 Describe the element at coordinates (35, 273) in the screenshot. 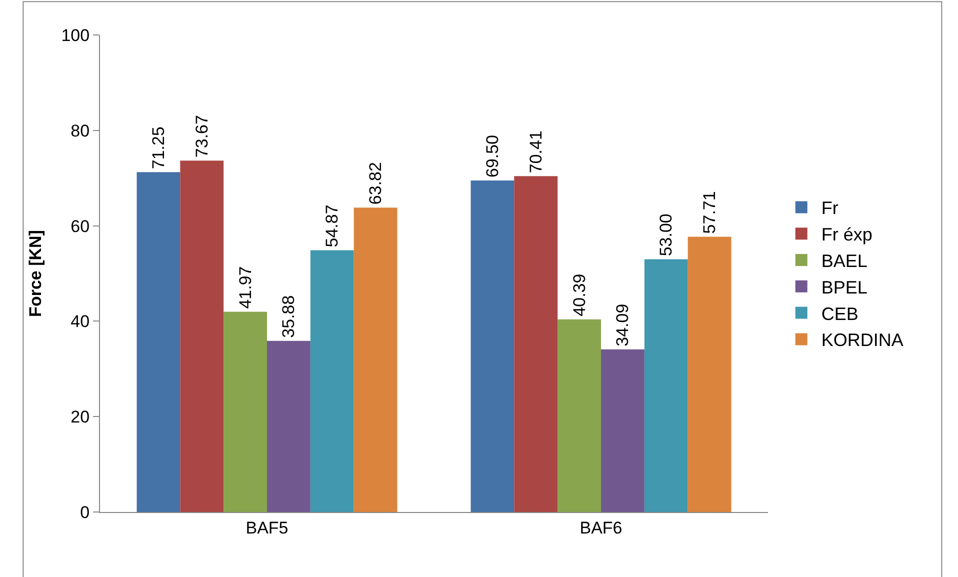

I see `y-axis-title: Force [KN]` at that location.